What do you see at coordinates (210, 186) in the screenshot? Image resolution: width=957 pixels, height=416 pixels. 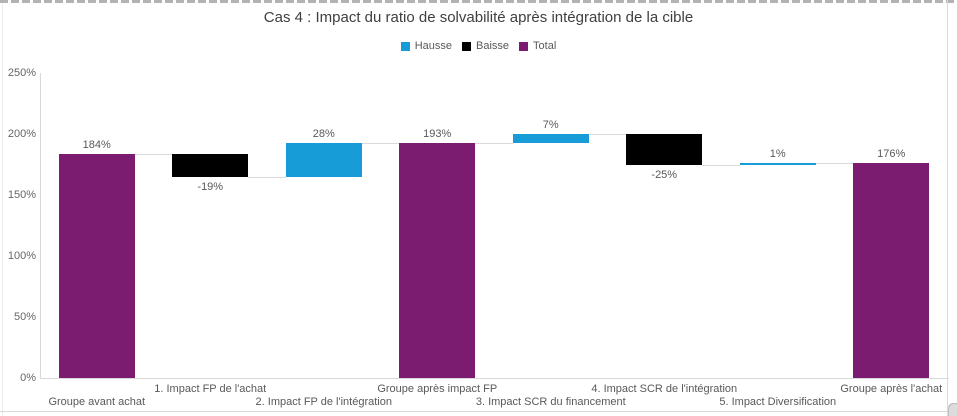 I see `bar-value-label: -19%` at bounding box center [210, 186].